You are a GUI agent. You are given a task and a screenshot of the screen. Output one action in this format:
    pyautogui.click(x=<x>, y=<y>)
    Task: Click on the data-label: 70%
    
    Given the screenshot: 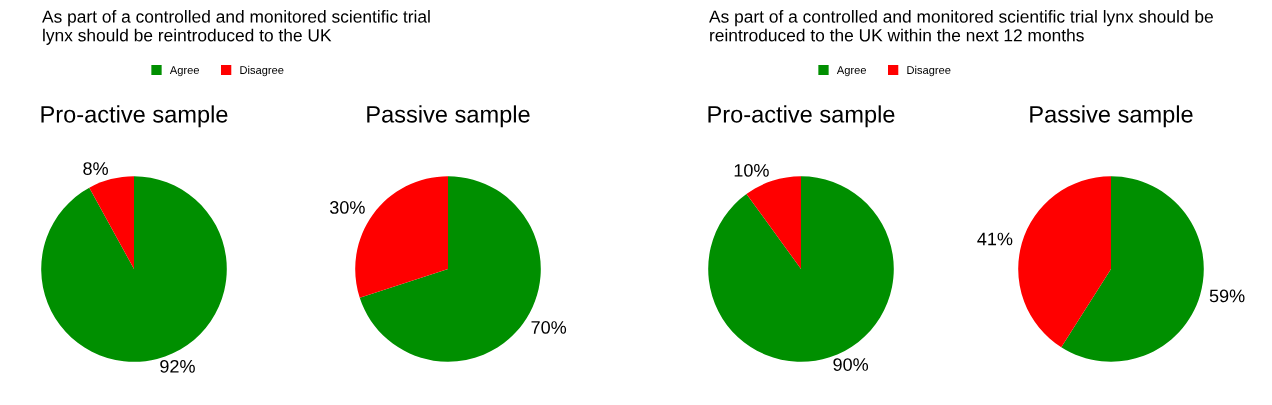 What is the action you would take?
    pyautogui.click(x=549, y=327)
    